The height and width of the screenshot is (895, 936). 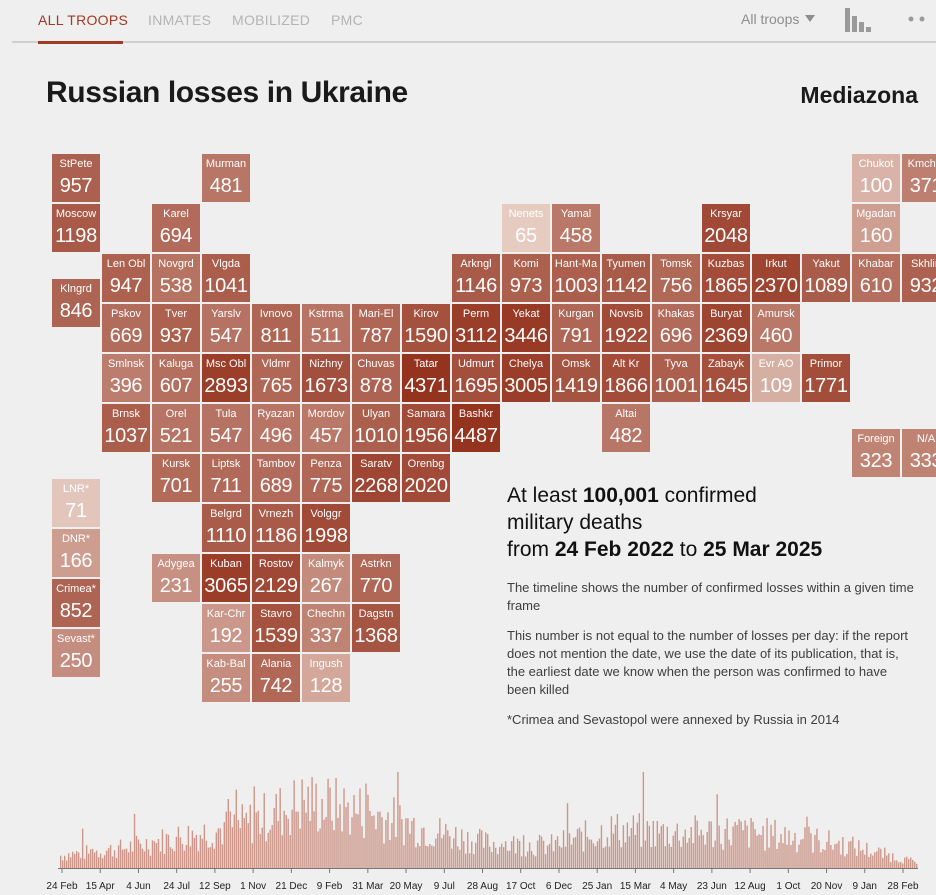 What do you see at coordinates (276, 528) in the screenshot?
I see `region-tile: Vrnezh 1186` at bounding box center [276, 528].